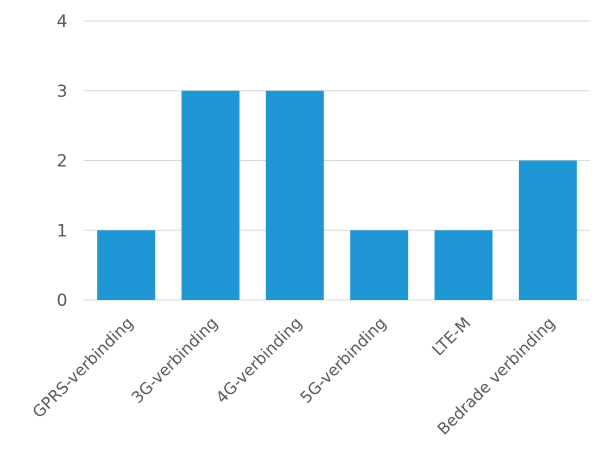 Image resolution: width=596 pixels, height=461 pixels. What do you see at coordinates (259, 360) in the screenshot?
I see `x-tick-label: 4G-verbinding` at bounding box center [259, 360].